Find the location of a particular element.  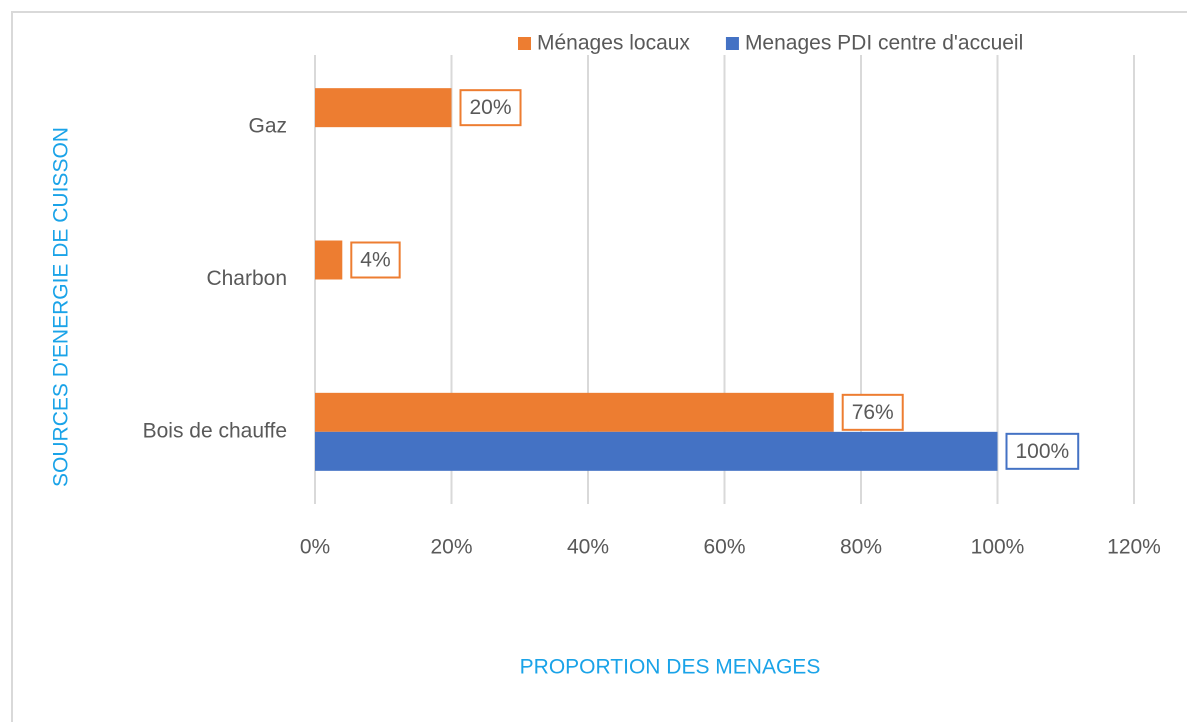

data-label: 100% is located at coordinates (1043, 451).